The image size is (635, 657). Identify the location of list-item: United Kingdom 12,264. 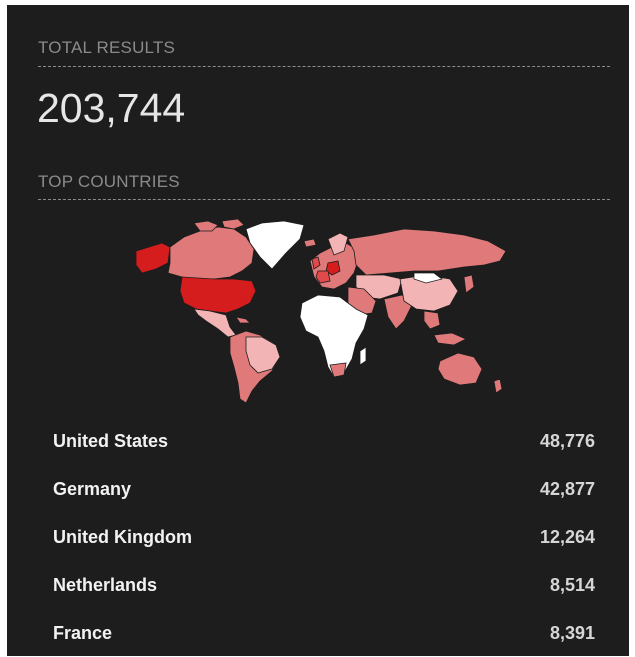
(324, 537).